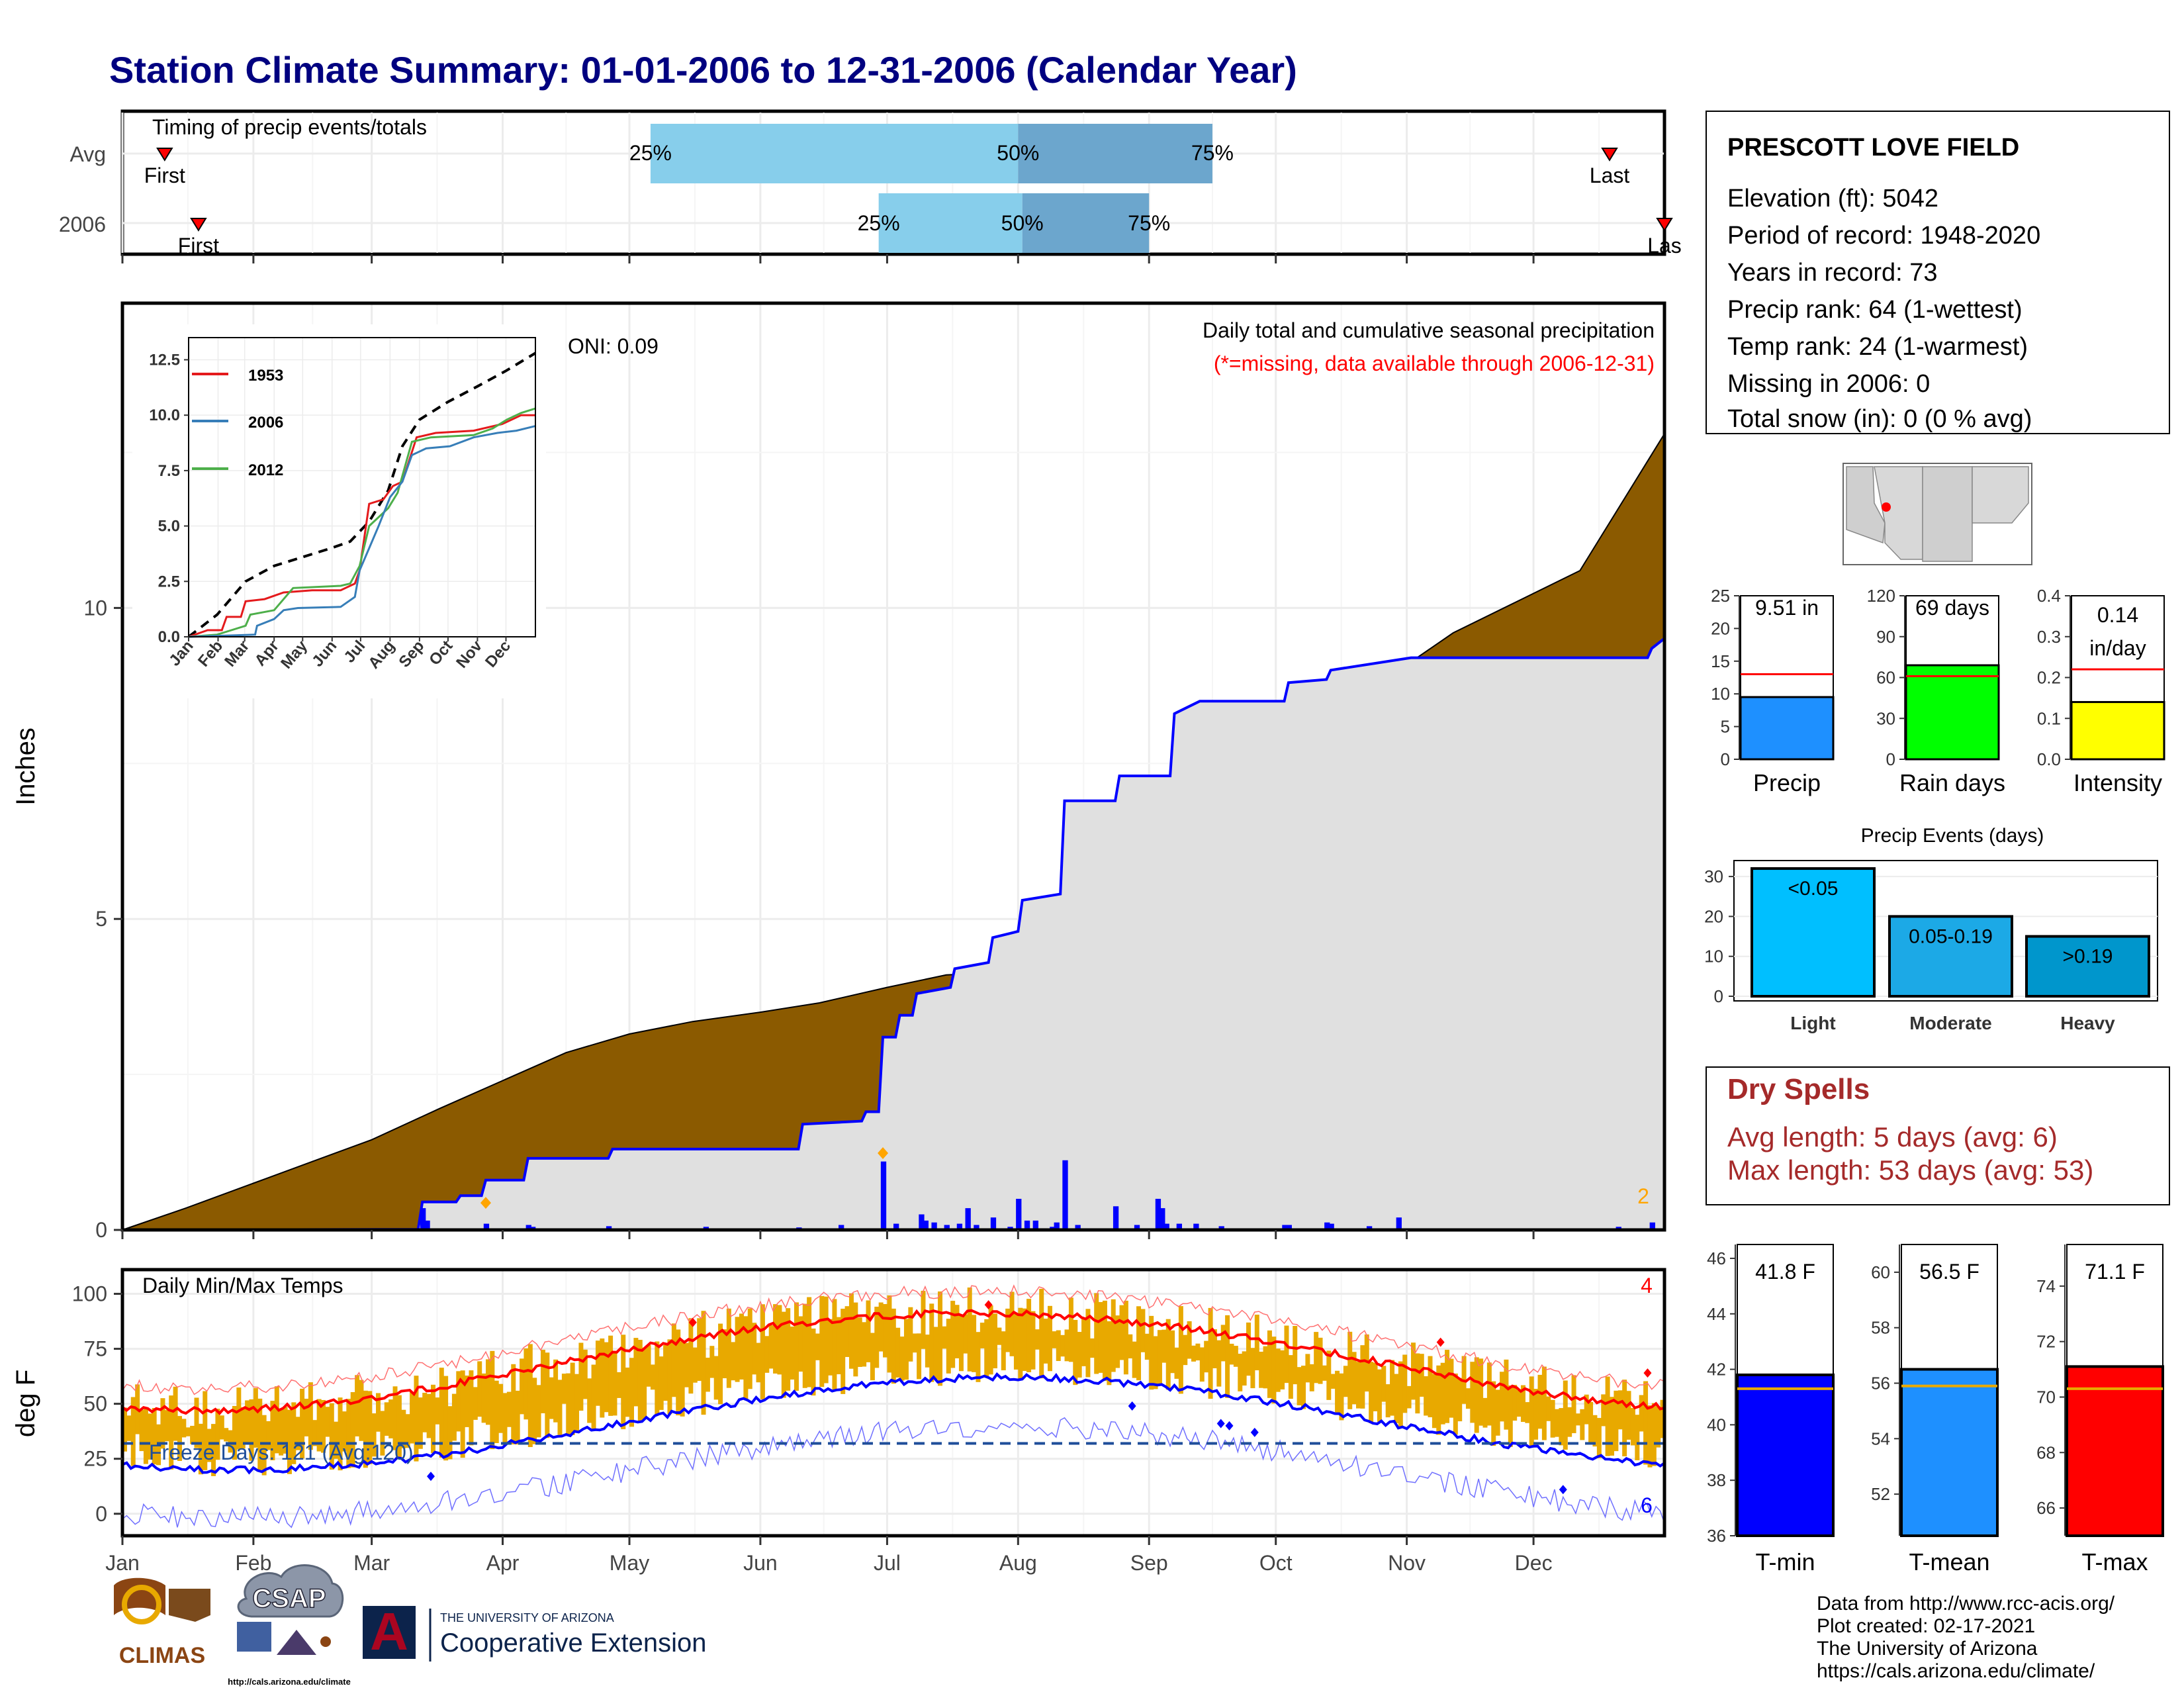 The width and height of the screenshot is (2184, 1688). Describe the element at coordinates (879, 223) in the screenshot. I see `timing-pct-25: 25%` at that location.